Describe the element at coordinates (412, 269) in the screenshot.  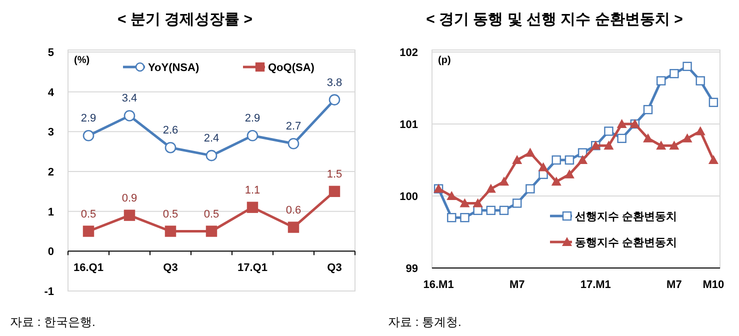
I see `y-tick-label: 99` at that location.